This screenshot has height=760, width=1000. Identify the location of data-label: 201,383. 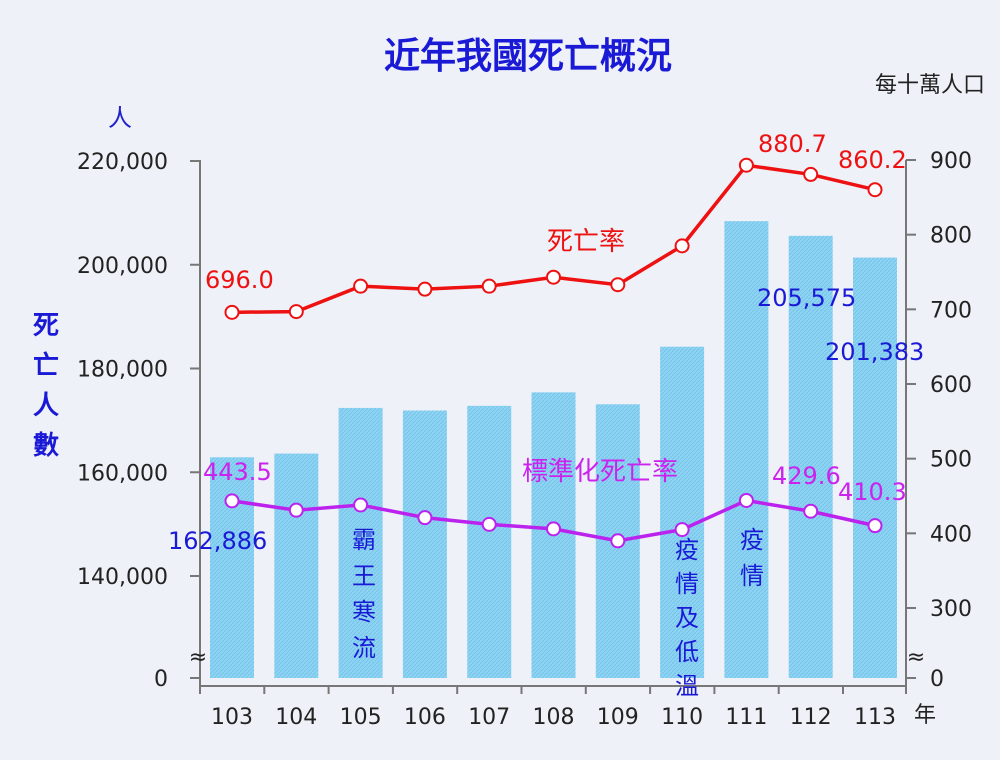
(874, 352).